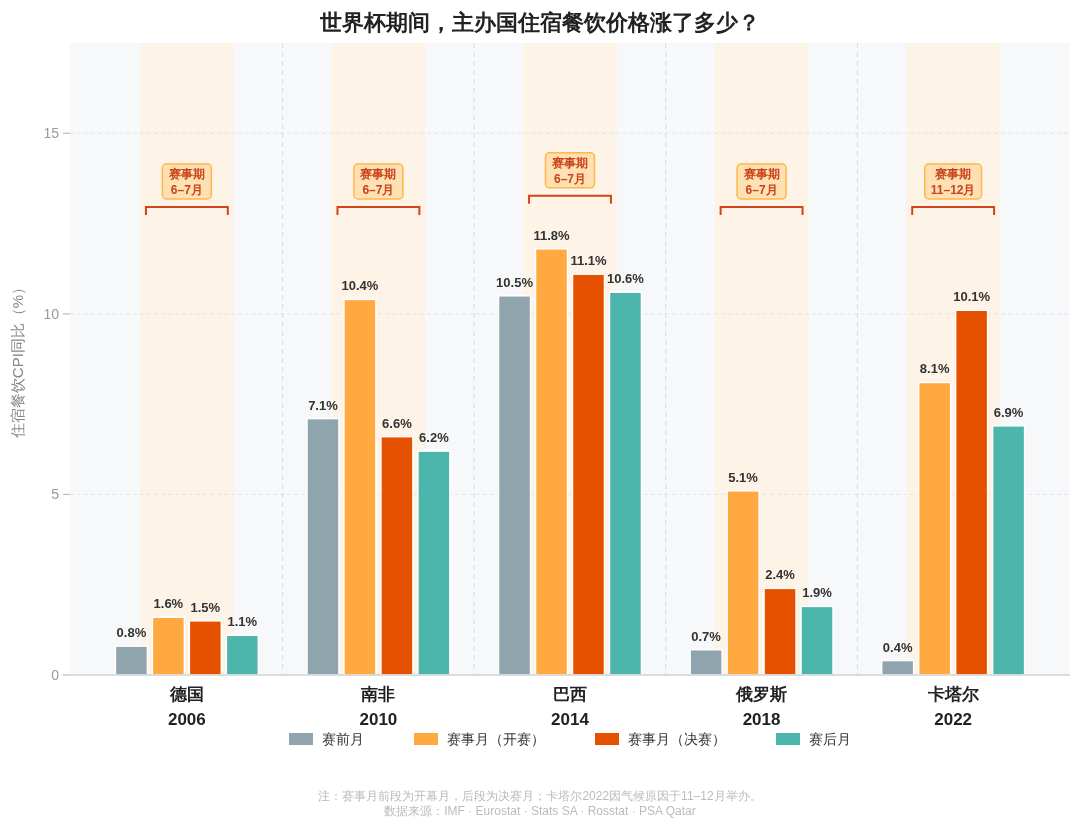  I want to click on data-label: 1.6%, so click(168, 604).